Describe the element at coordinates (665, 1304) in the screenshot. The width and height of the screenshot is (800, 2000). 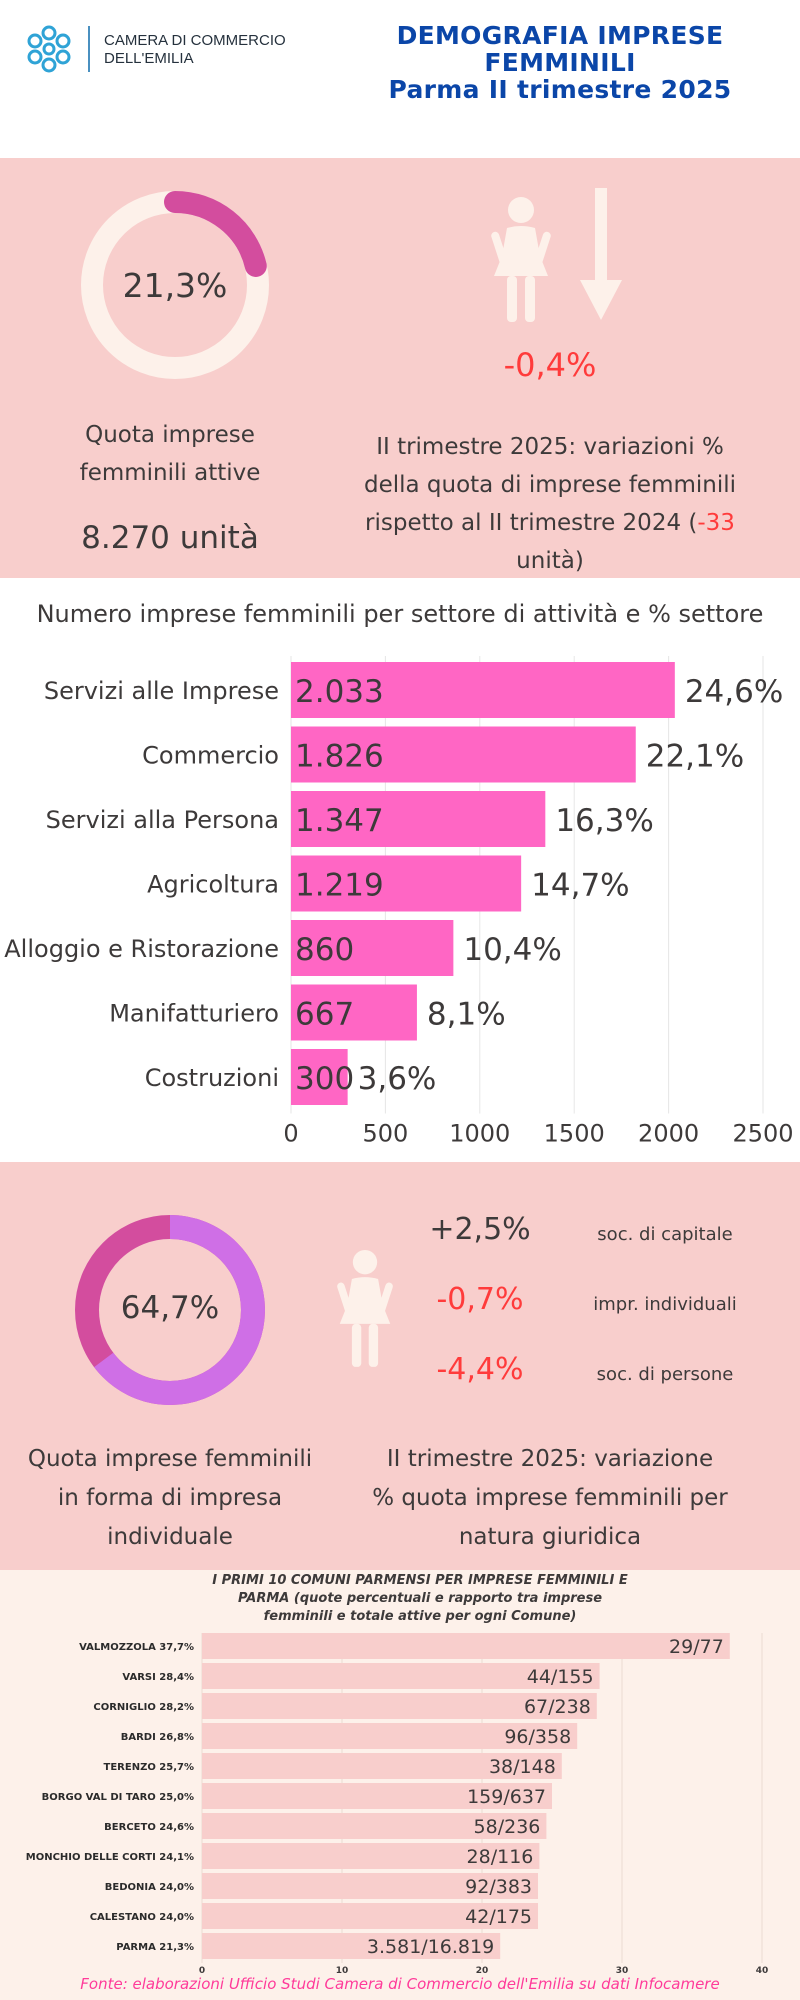
I see `natura-row-2-label: impr. individuali` at that location.